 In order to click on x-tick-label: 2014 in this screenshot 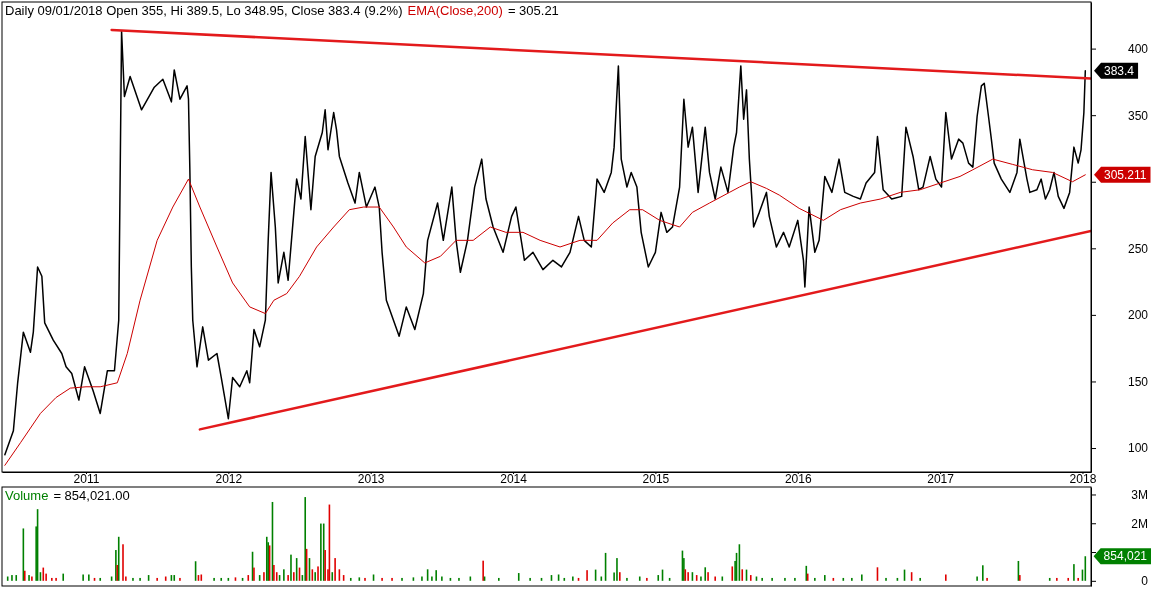, I will do `click(514, 478)`.